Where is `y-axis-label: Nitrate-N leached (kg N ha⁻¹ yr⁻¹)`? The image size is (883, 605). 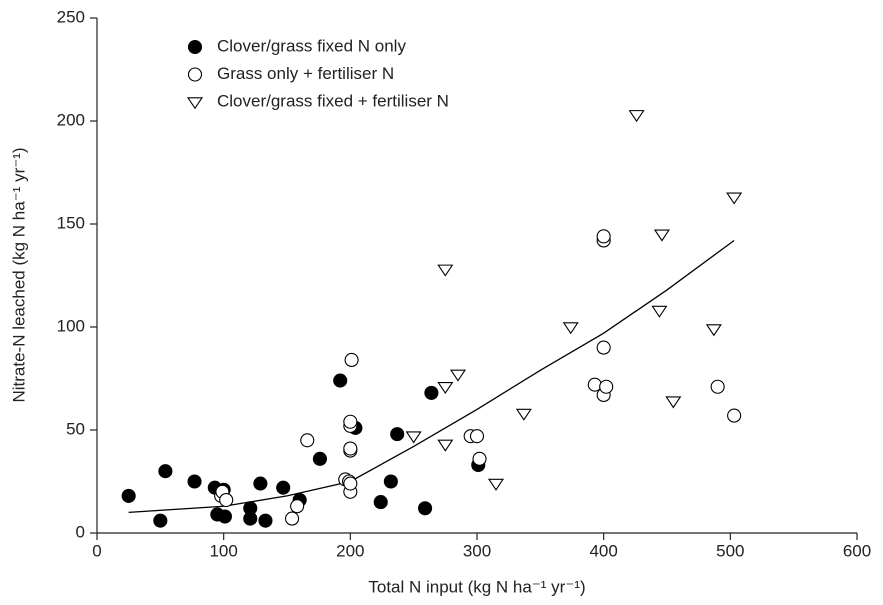
y-axis-label: Nitrate-N leached (kg N ha⁻¹ yr⁻¹) is located at coordinates (18, 274).